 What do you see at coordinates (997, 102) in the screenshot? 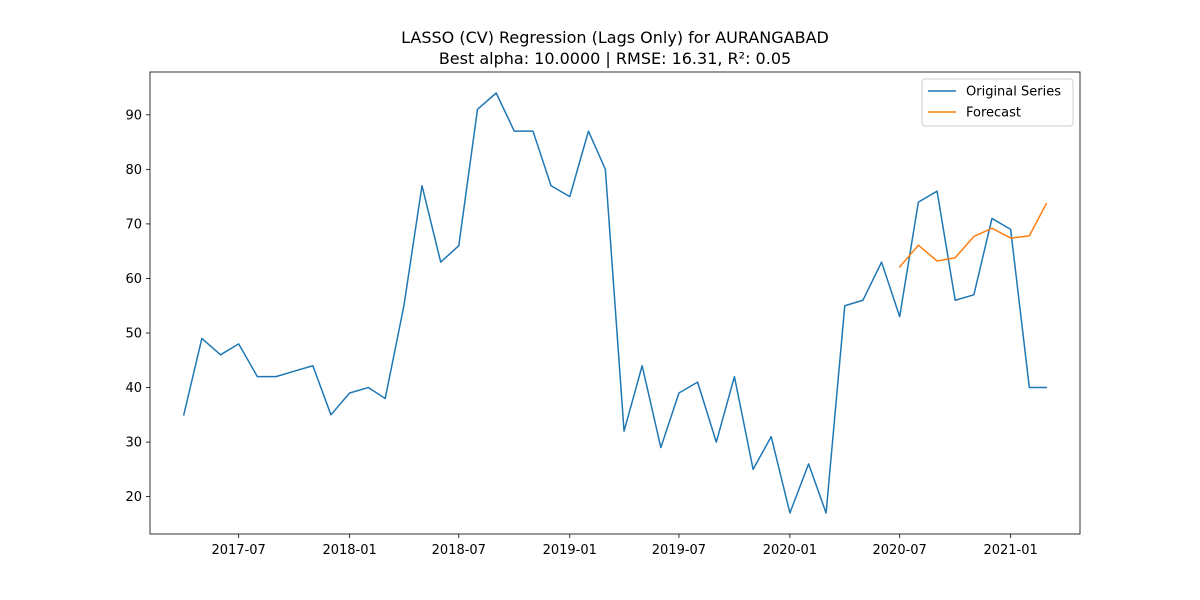
I see `legend-box` at bounding box center [997, 102].